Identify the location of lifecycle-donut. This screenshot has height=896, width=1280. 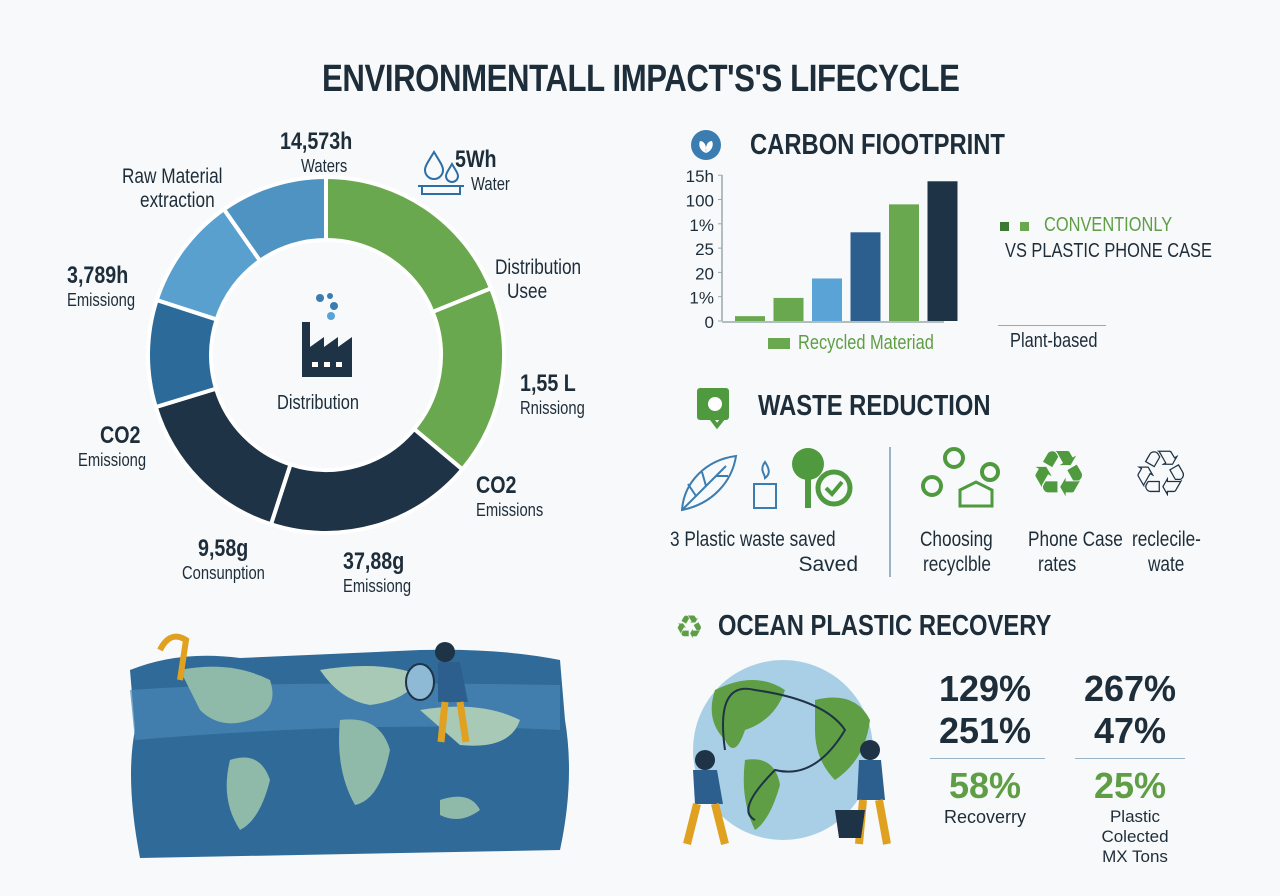
(326, 354).